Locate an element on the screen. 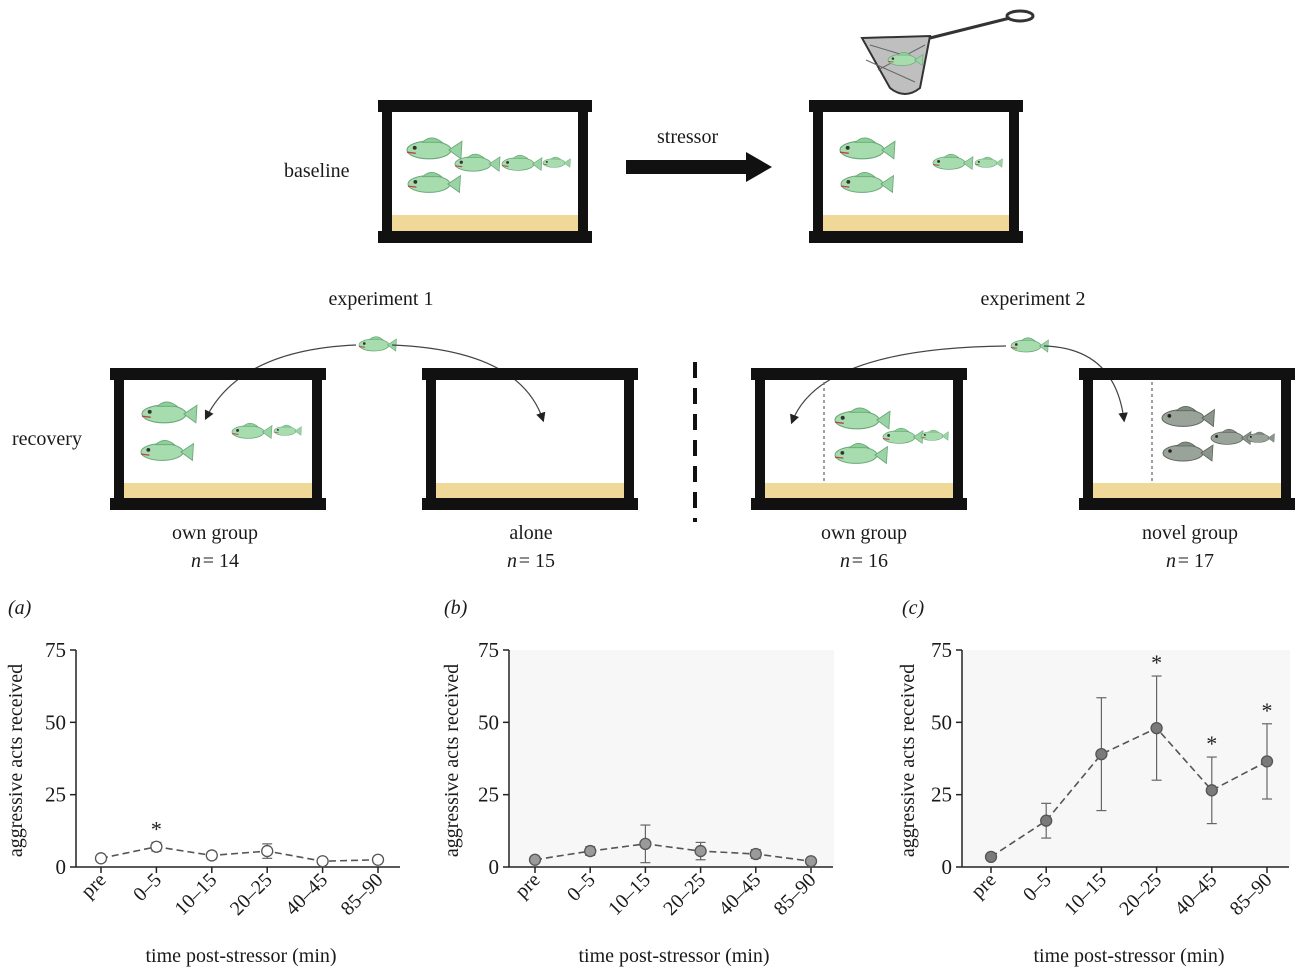  baseline-label: baseline is located at coordinates (317, 171).